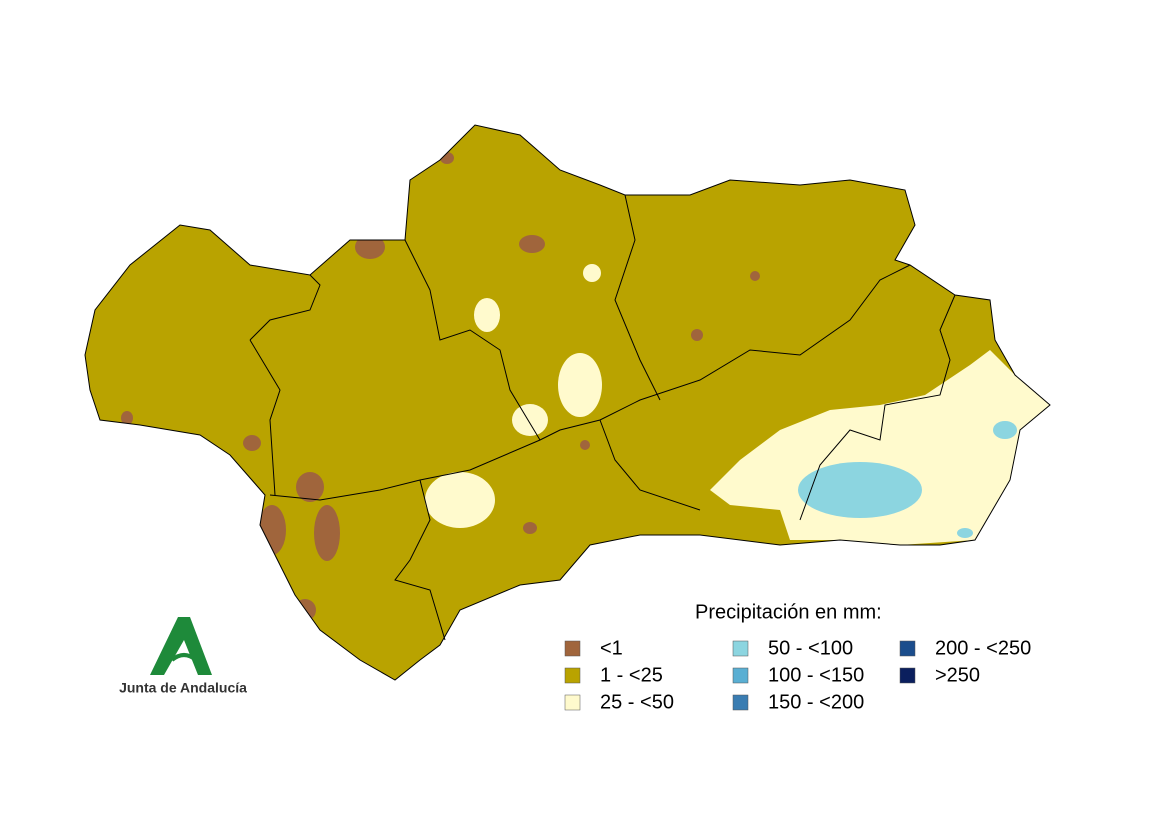  What do you see at coordinates (183, 688) in the screenshot?
I see `logo-text: Junta de Andalucía` at bounding box center [183, 688].